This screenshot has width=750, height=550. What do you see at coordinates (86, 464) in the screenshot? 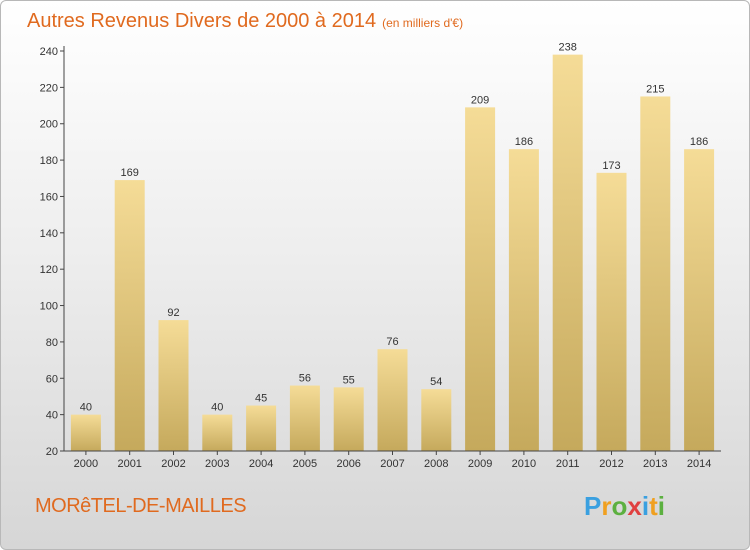
I see `x-tick-label: 2000` at bounding box center [86, 464].